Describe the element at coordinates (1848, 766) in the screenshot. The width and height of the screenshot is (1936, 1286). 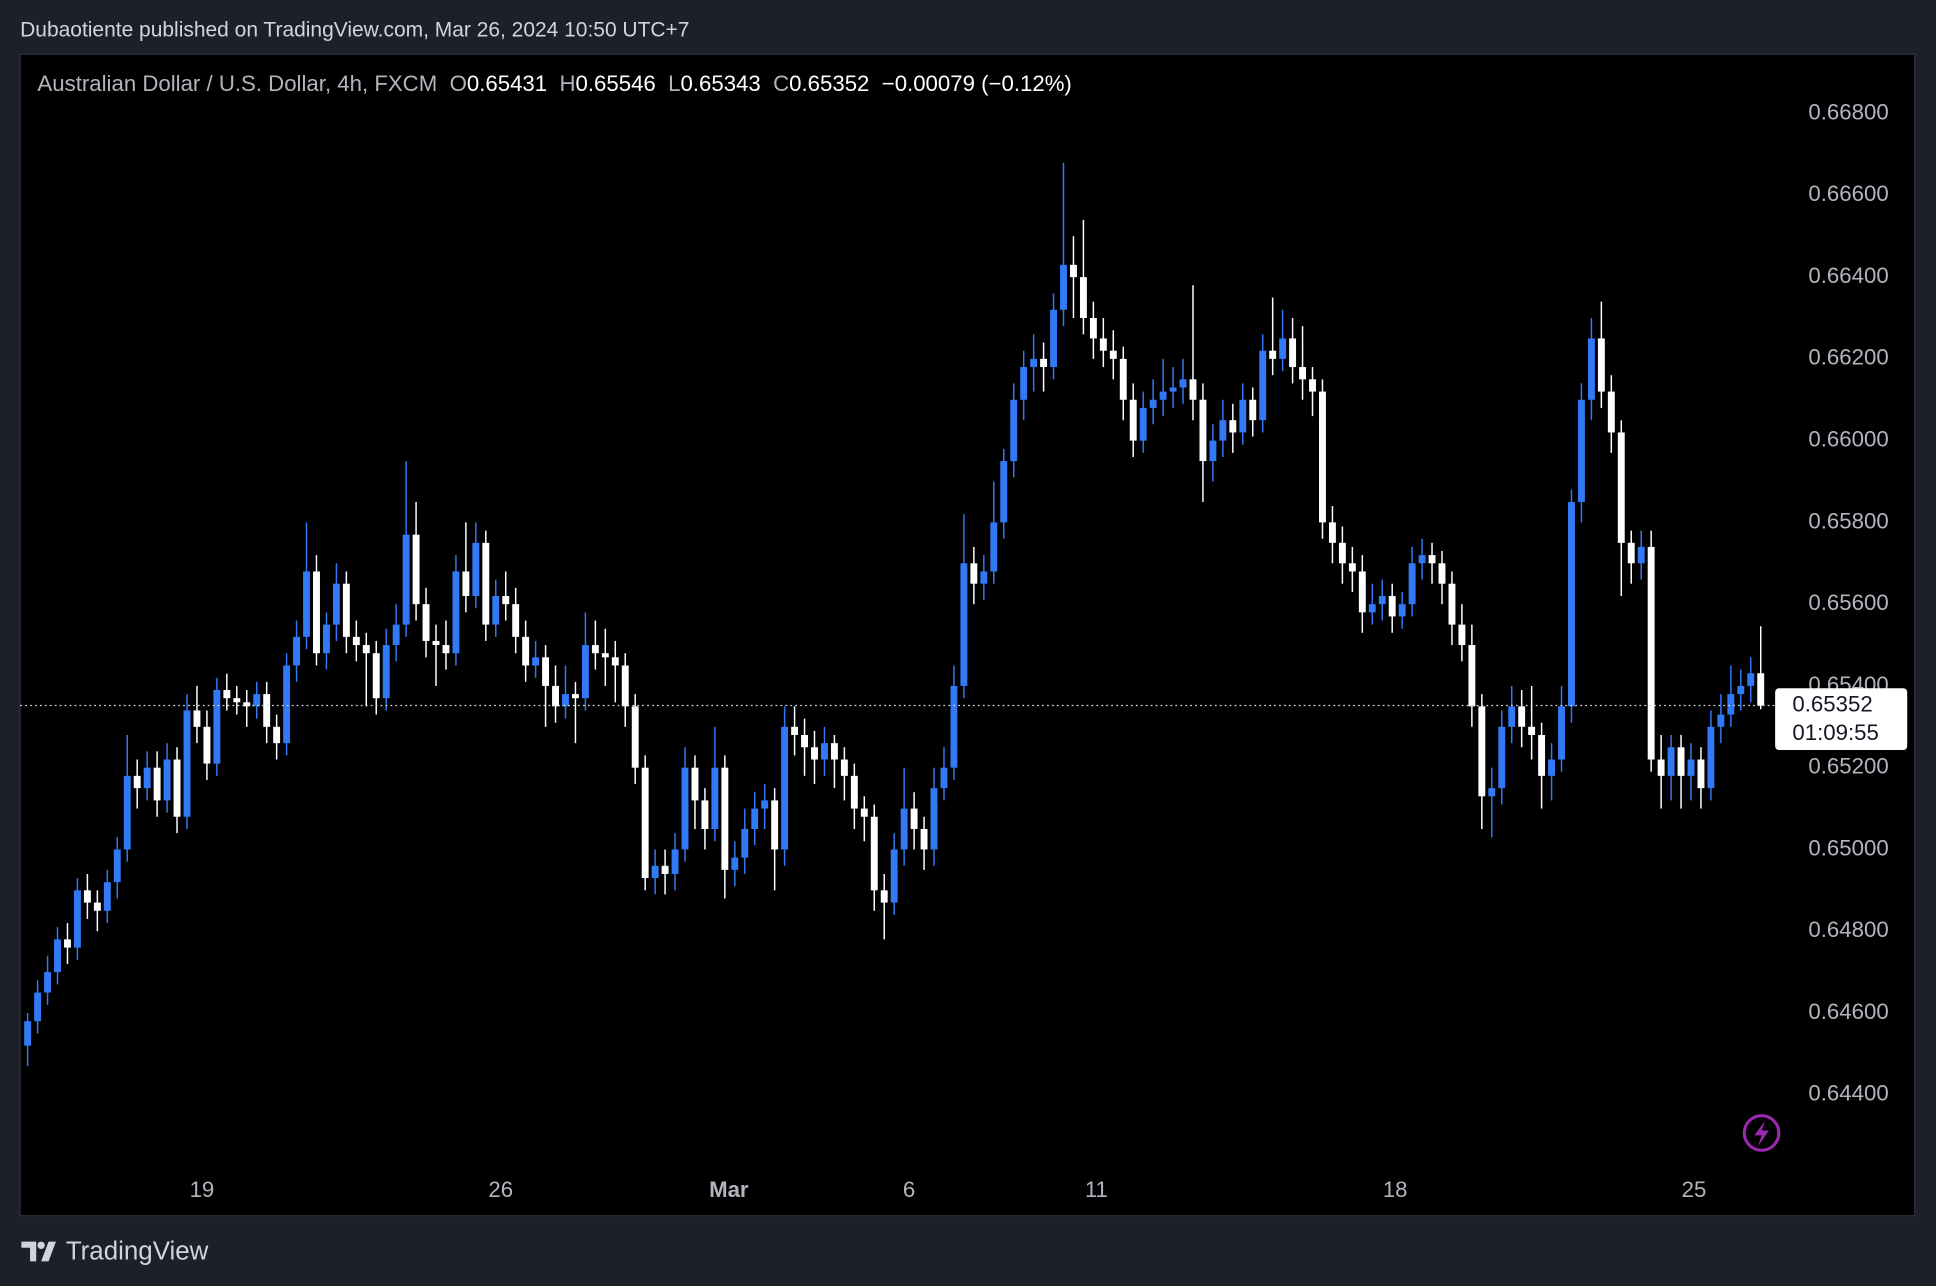
I see `y-tick-label: 0.65200` at that location.